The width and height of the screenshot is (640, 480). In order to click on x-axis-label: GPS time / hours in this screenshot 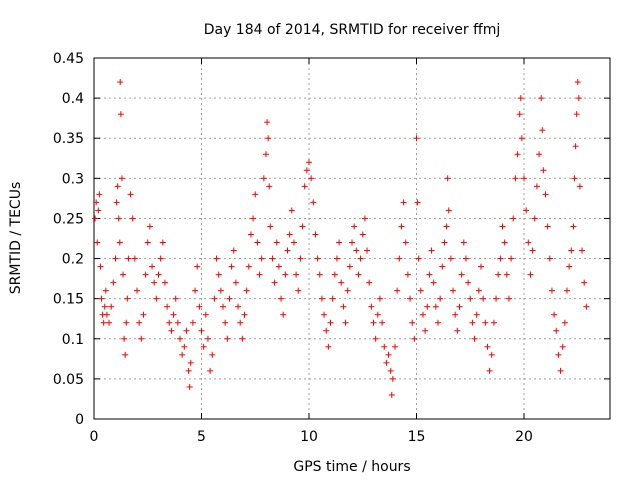, I will do `click(351, 467)`.